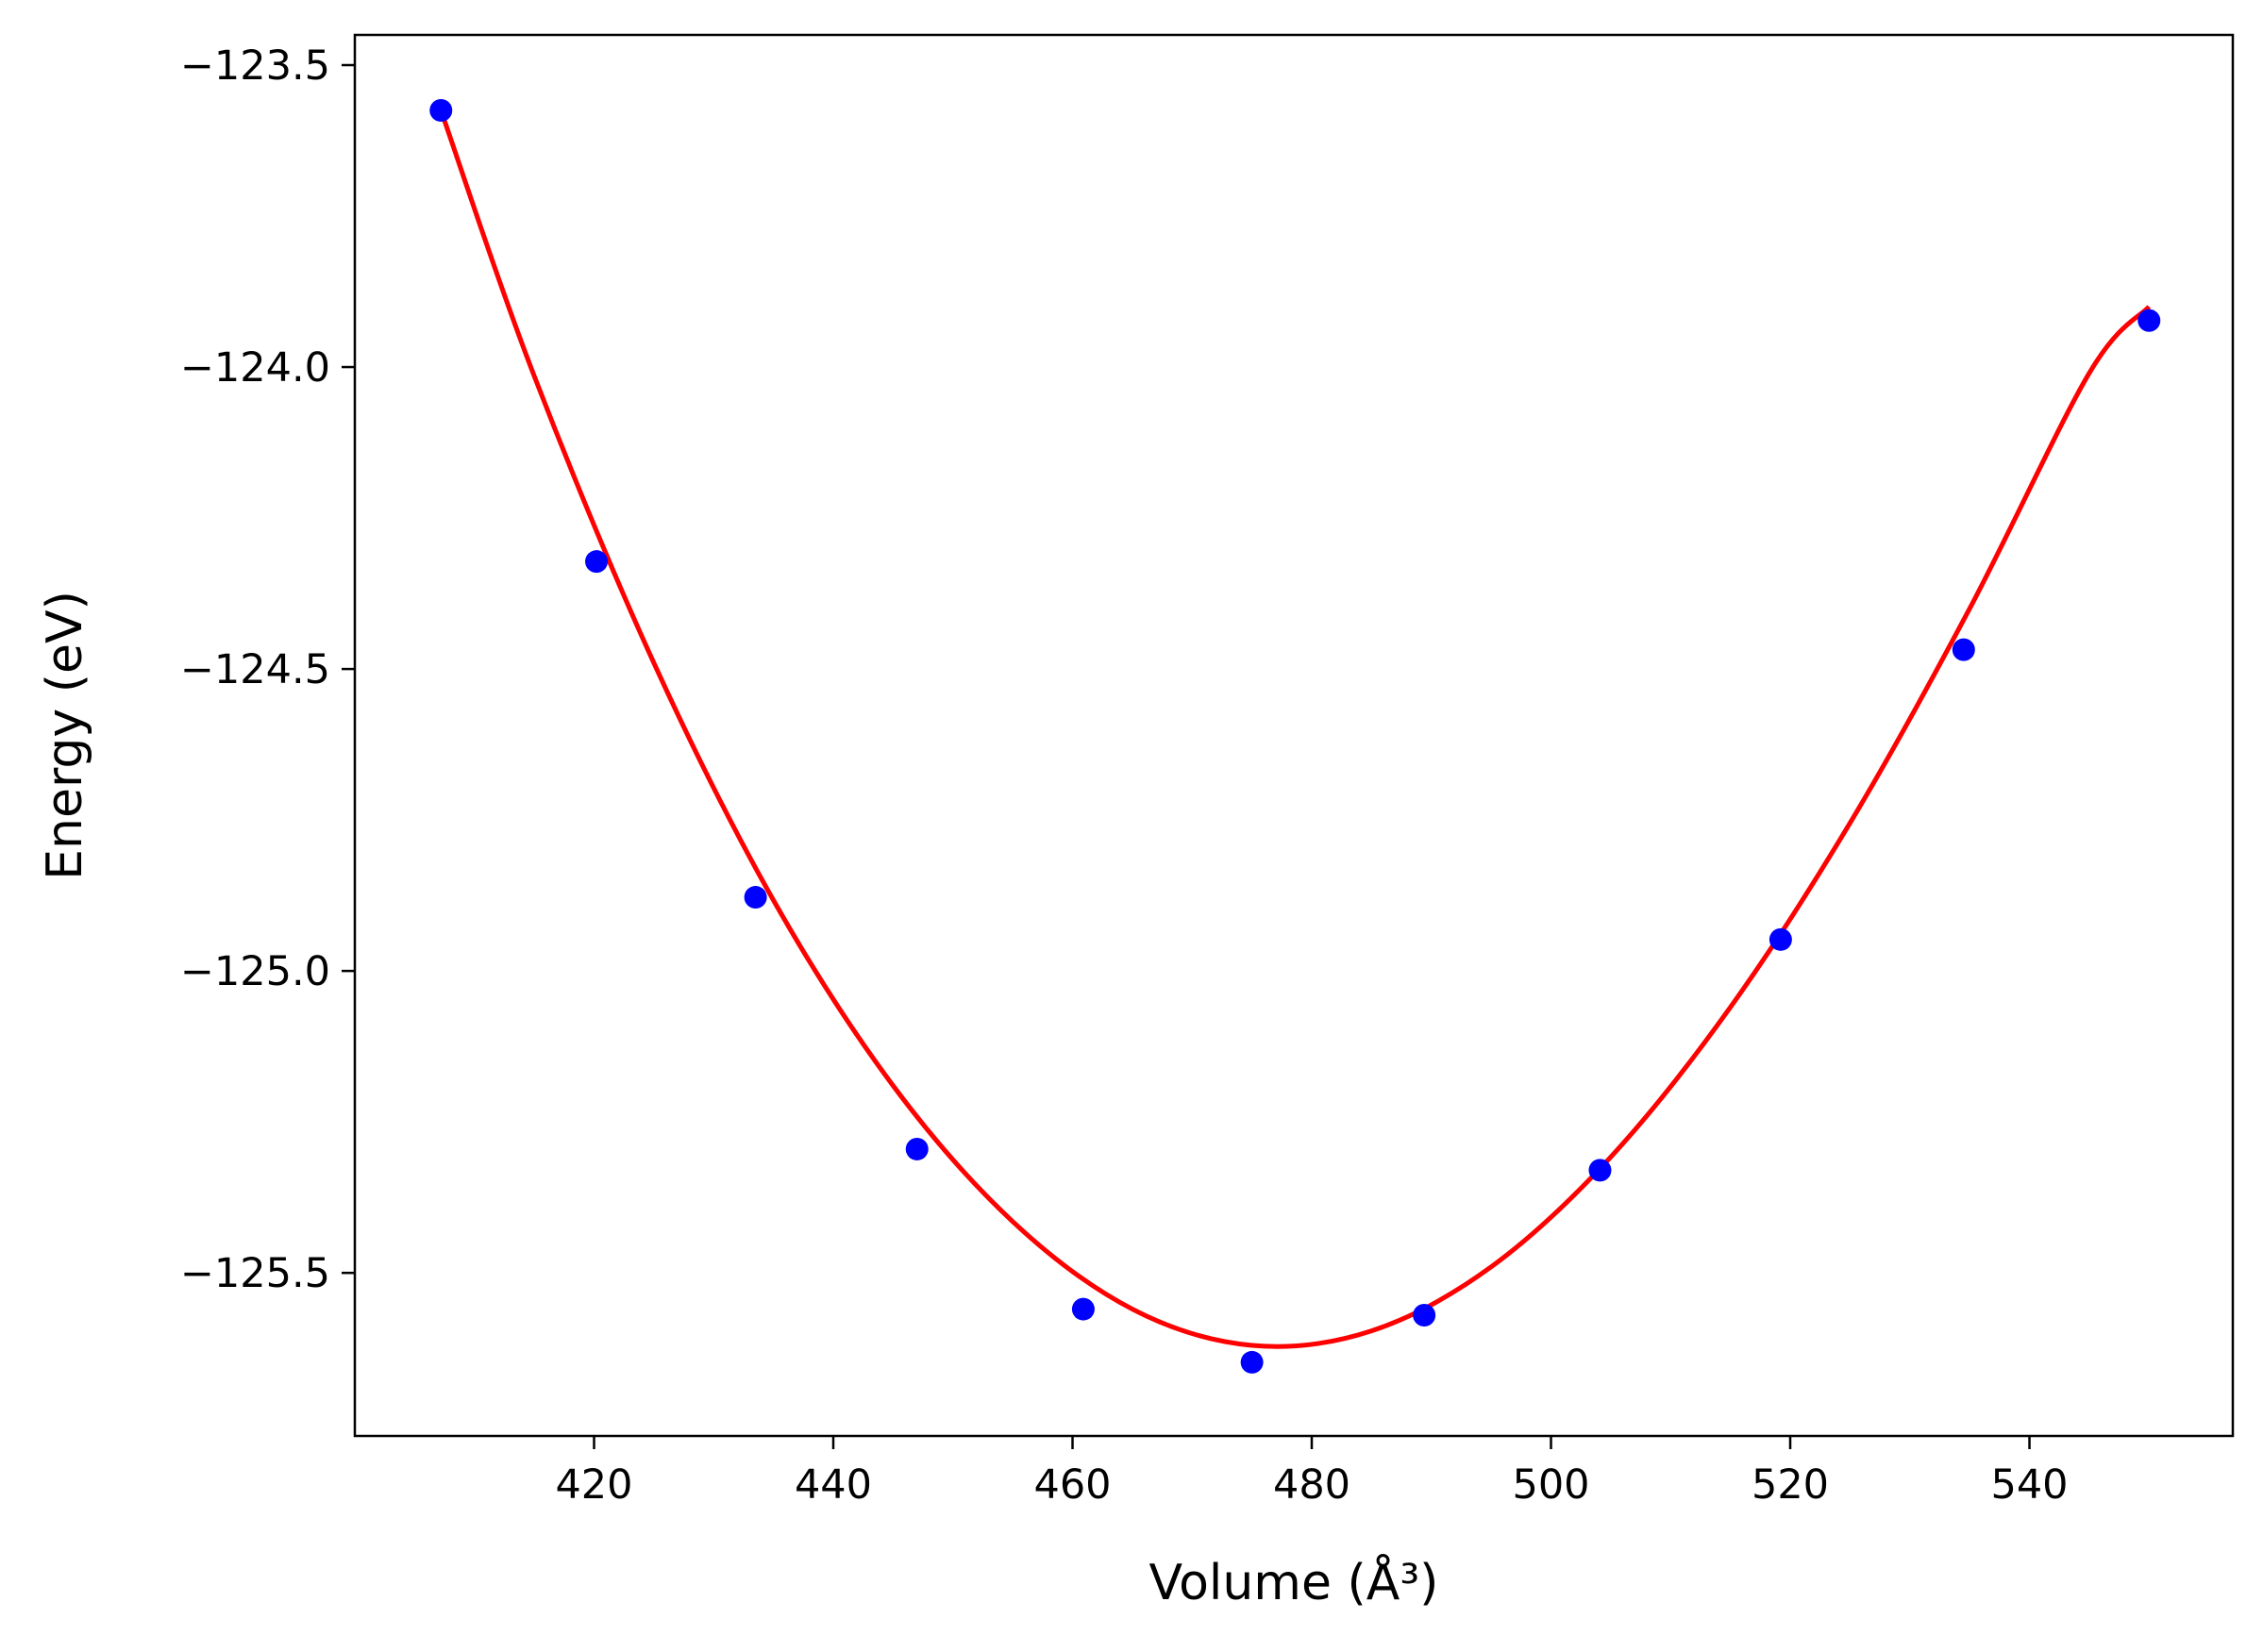 This screenshot has width=2263, height=1652. What do you see at coordinates (1791, 1485) in the screenshot?
I see `x-tick-label: 520` at bounding box center [1791, 1485].